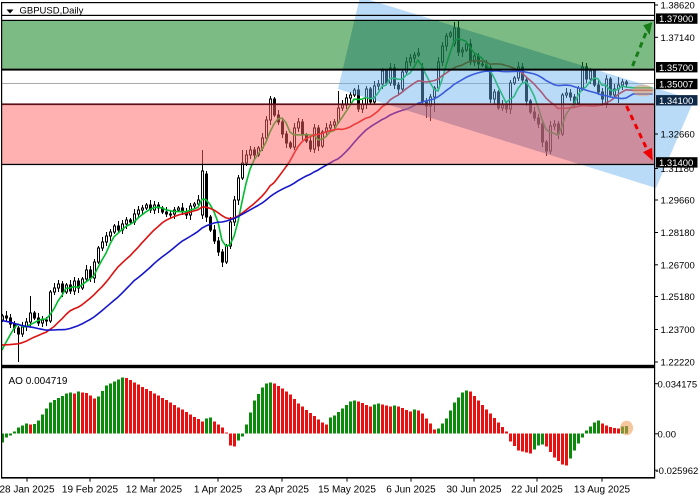  Describe the element at coordinates (38, 381) in the screenshot. I see `svg-text: AO 0.004719` at that location.